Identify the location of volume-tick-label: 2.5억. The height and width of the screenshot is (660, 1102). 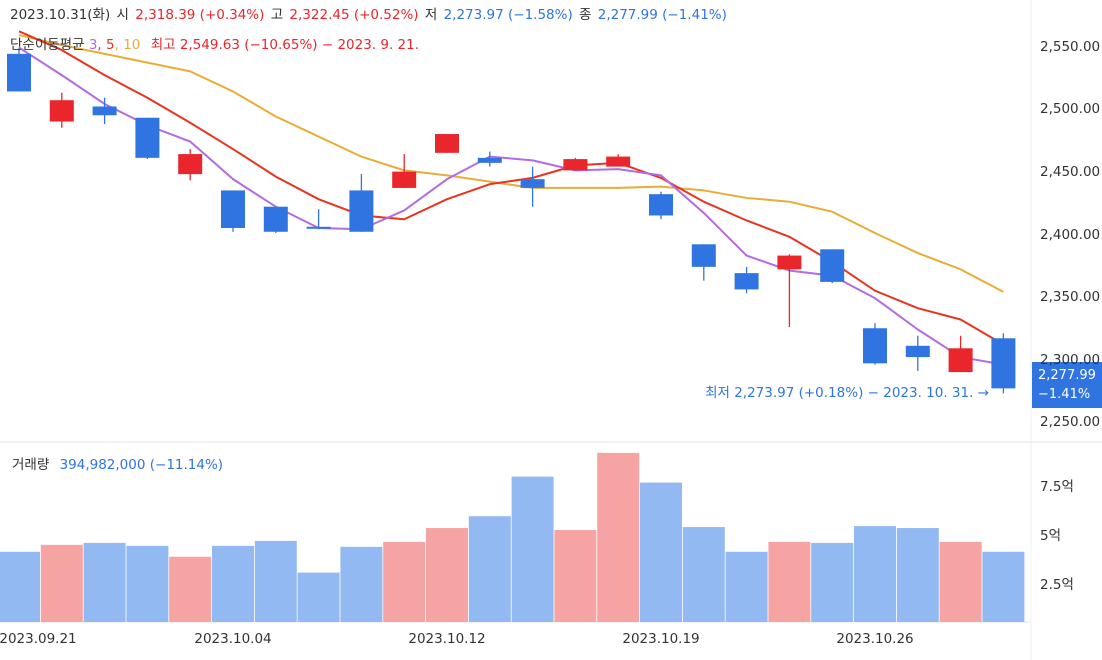
(1057, 585).